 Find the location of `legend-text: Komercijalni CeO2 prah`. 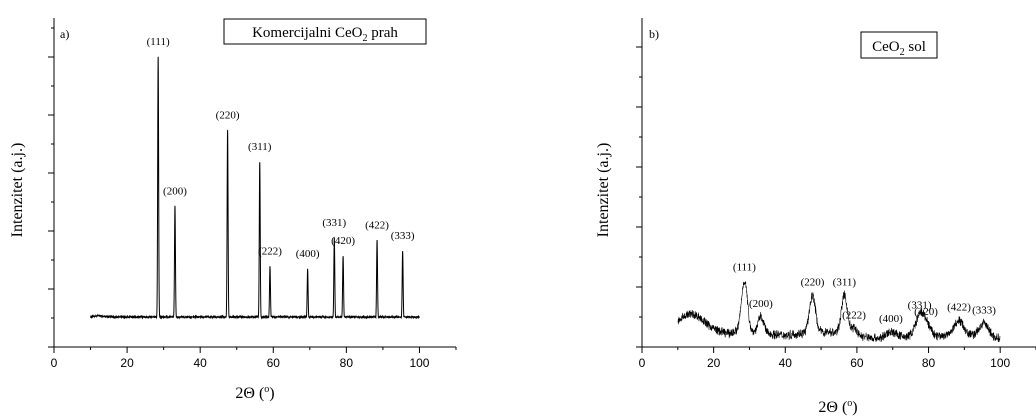

legend-text: Komercijalni CeO2 prah is located at coordinates (325, 34).